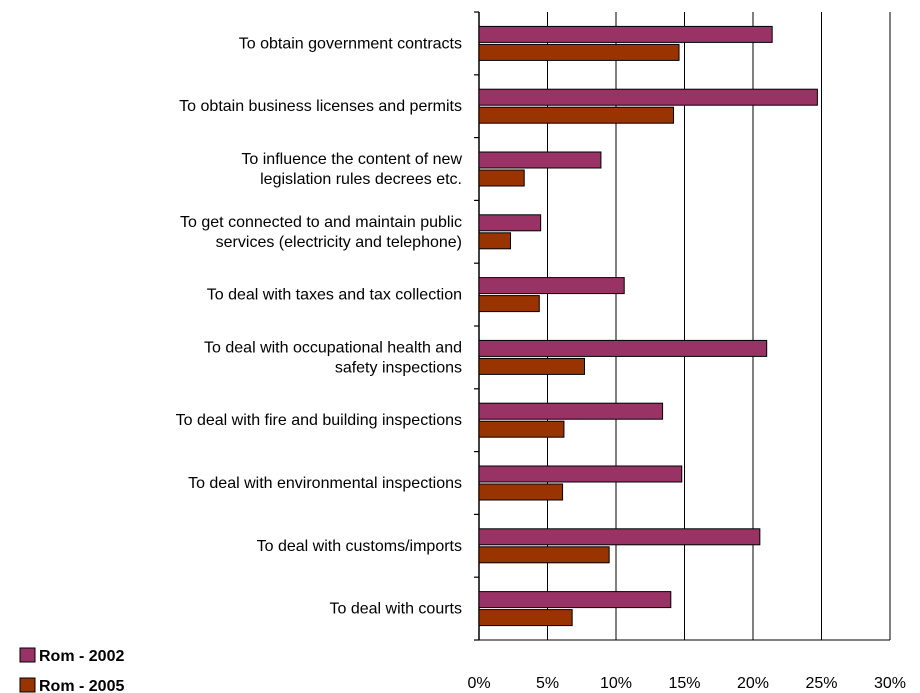 The image size is (920, 693). Describe the element at coordinates (351, 159) in the screenshot. I see `category-label: To influence the content of new` at that location.